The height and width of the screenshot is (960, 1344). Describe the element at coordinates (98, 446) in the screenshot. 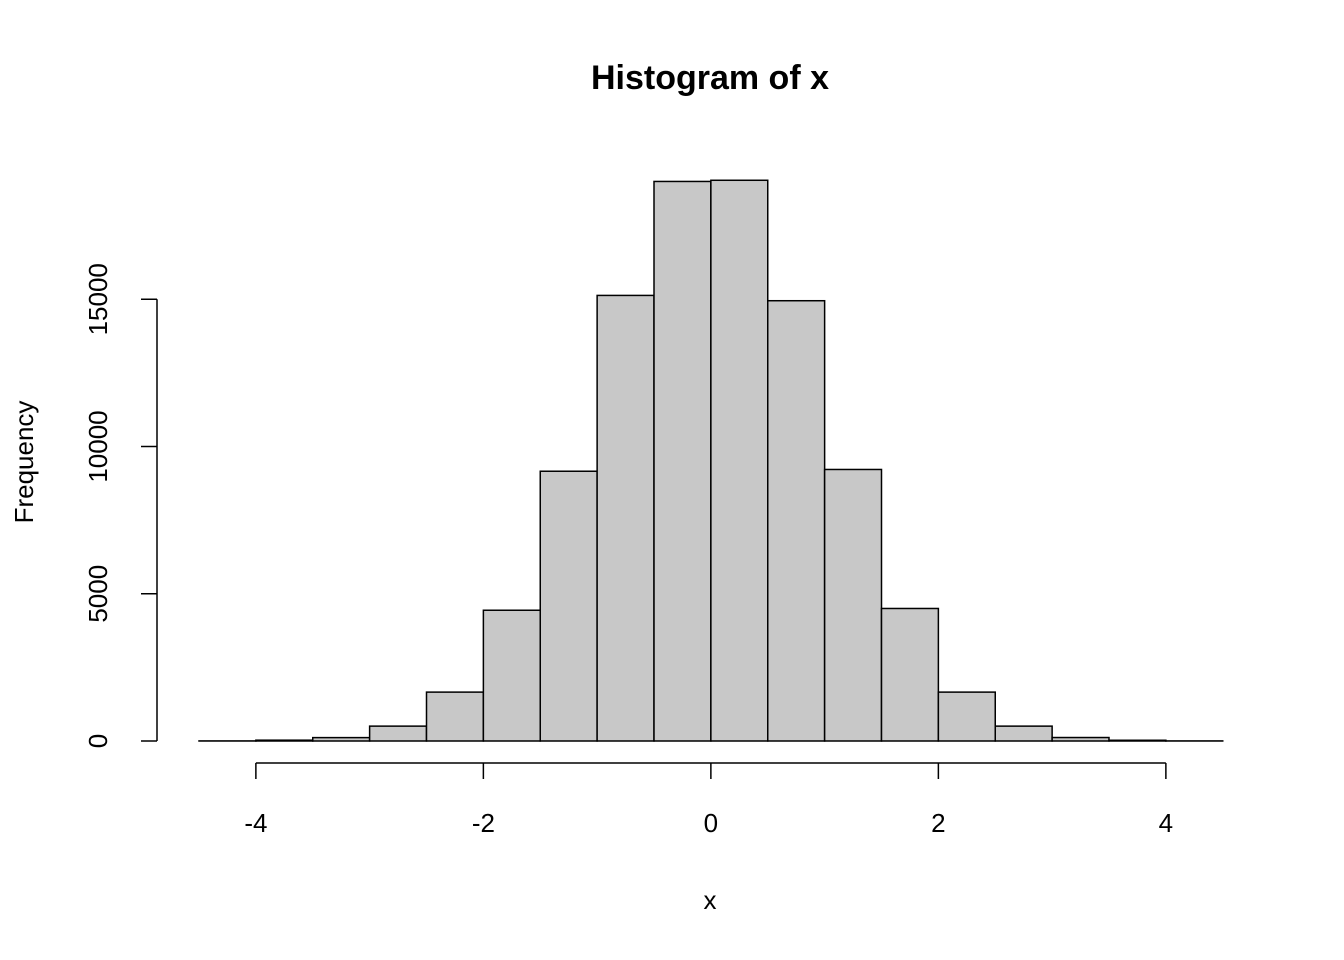

I see `y-tick-label: 10000` at that location.